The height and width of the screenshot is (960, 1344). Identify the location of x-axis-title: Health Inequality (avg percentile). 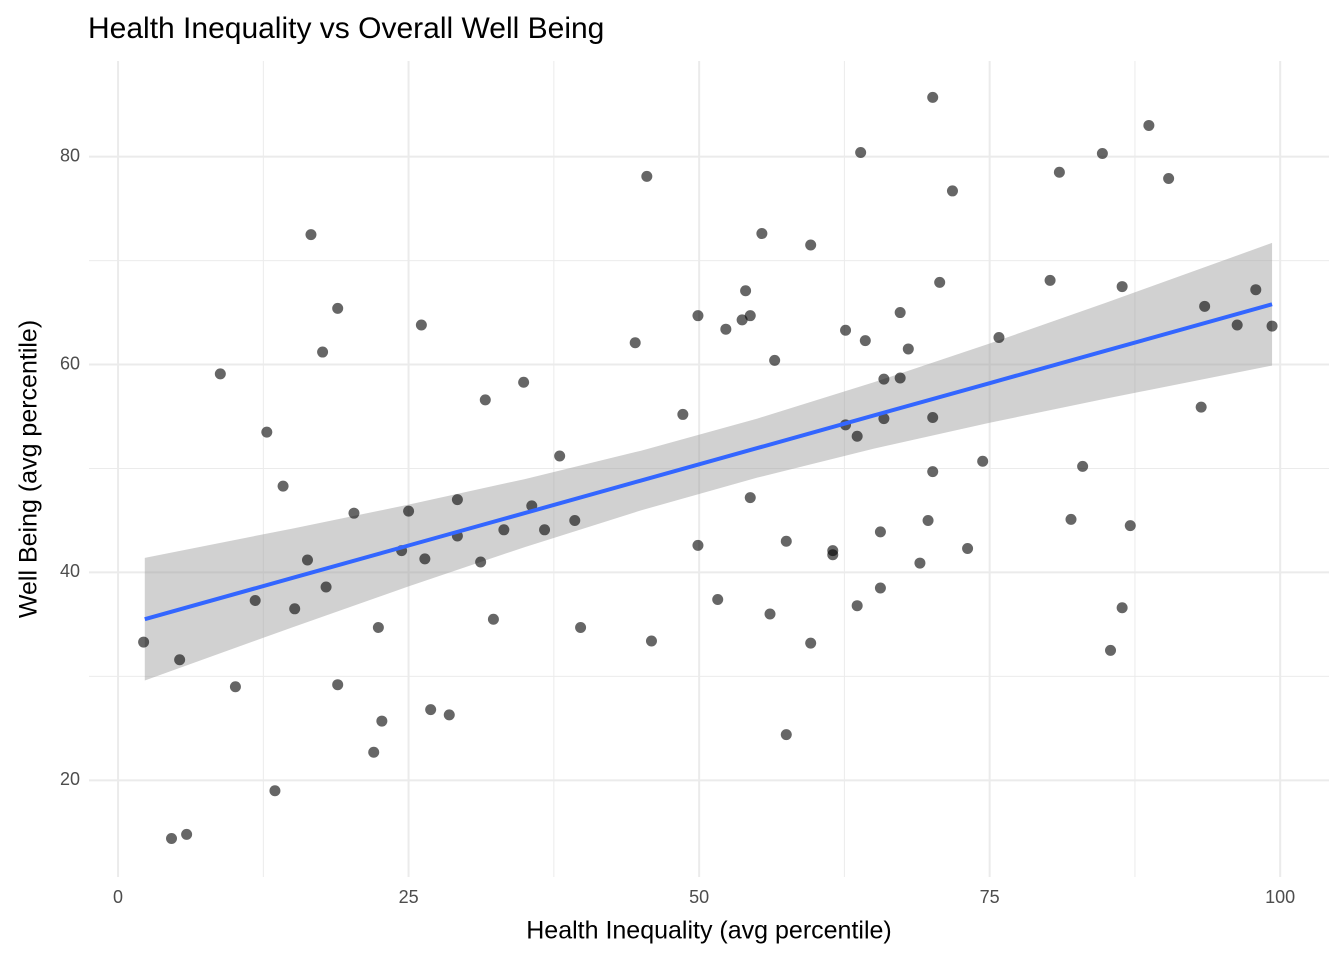
(708, 931).